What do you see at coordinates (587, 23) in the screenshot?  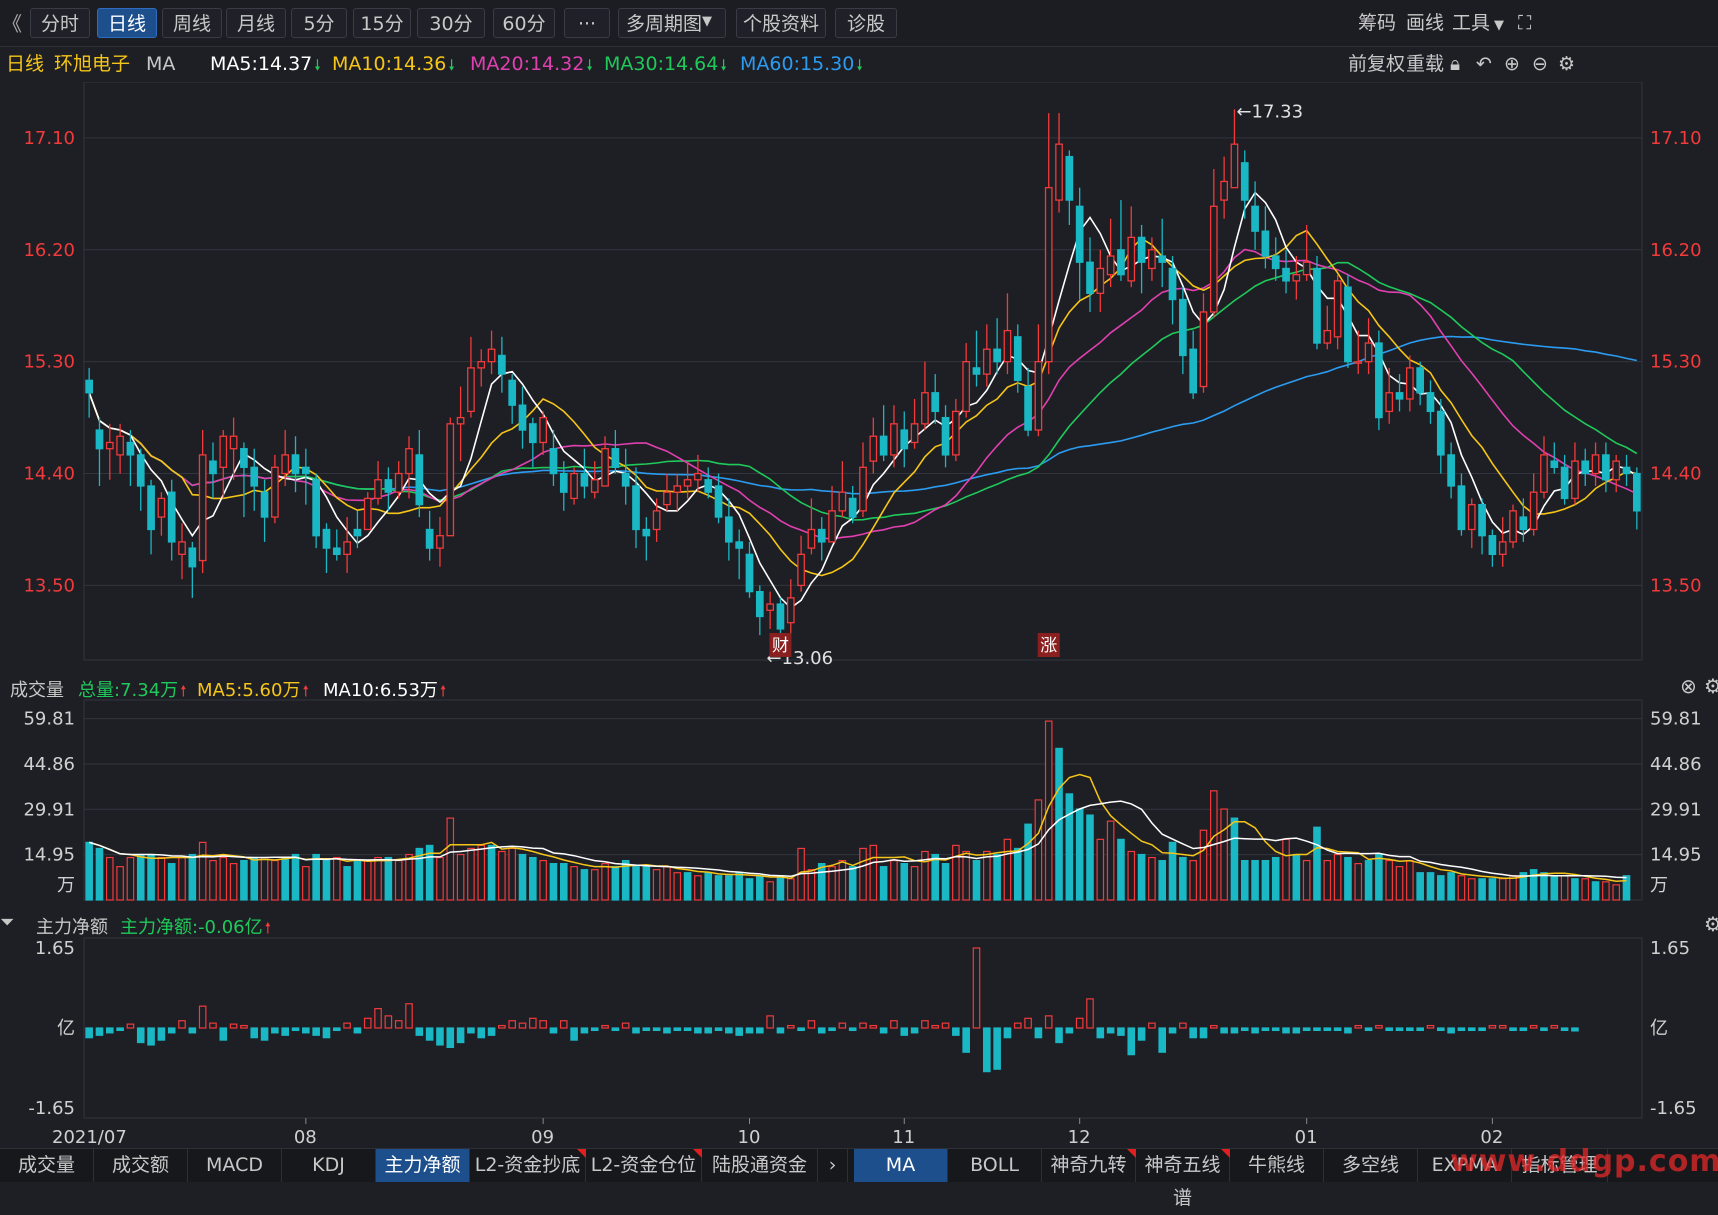 I see `more-periods-button: ···` at bounding box center [587, 23].